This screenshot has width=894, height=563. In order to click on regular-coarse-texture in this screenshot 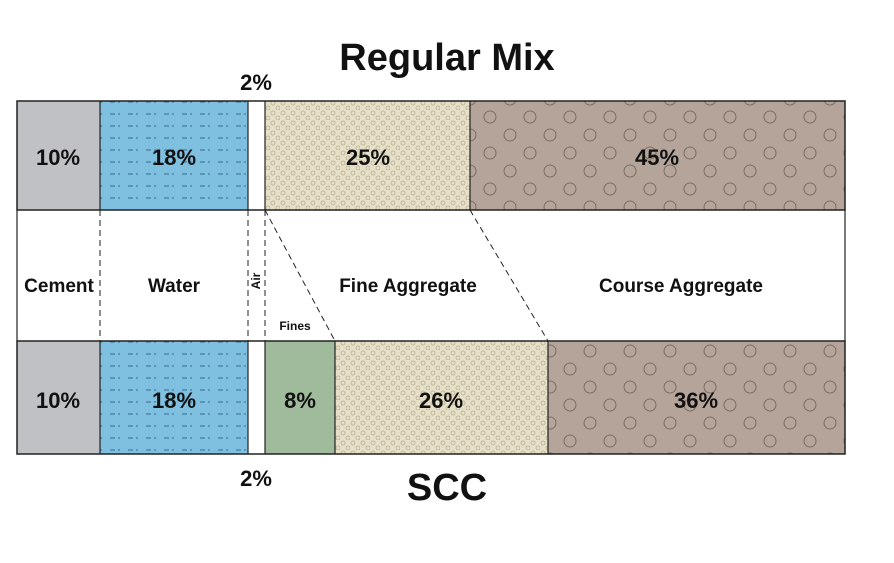, I will do `click(657, 155)`.